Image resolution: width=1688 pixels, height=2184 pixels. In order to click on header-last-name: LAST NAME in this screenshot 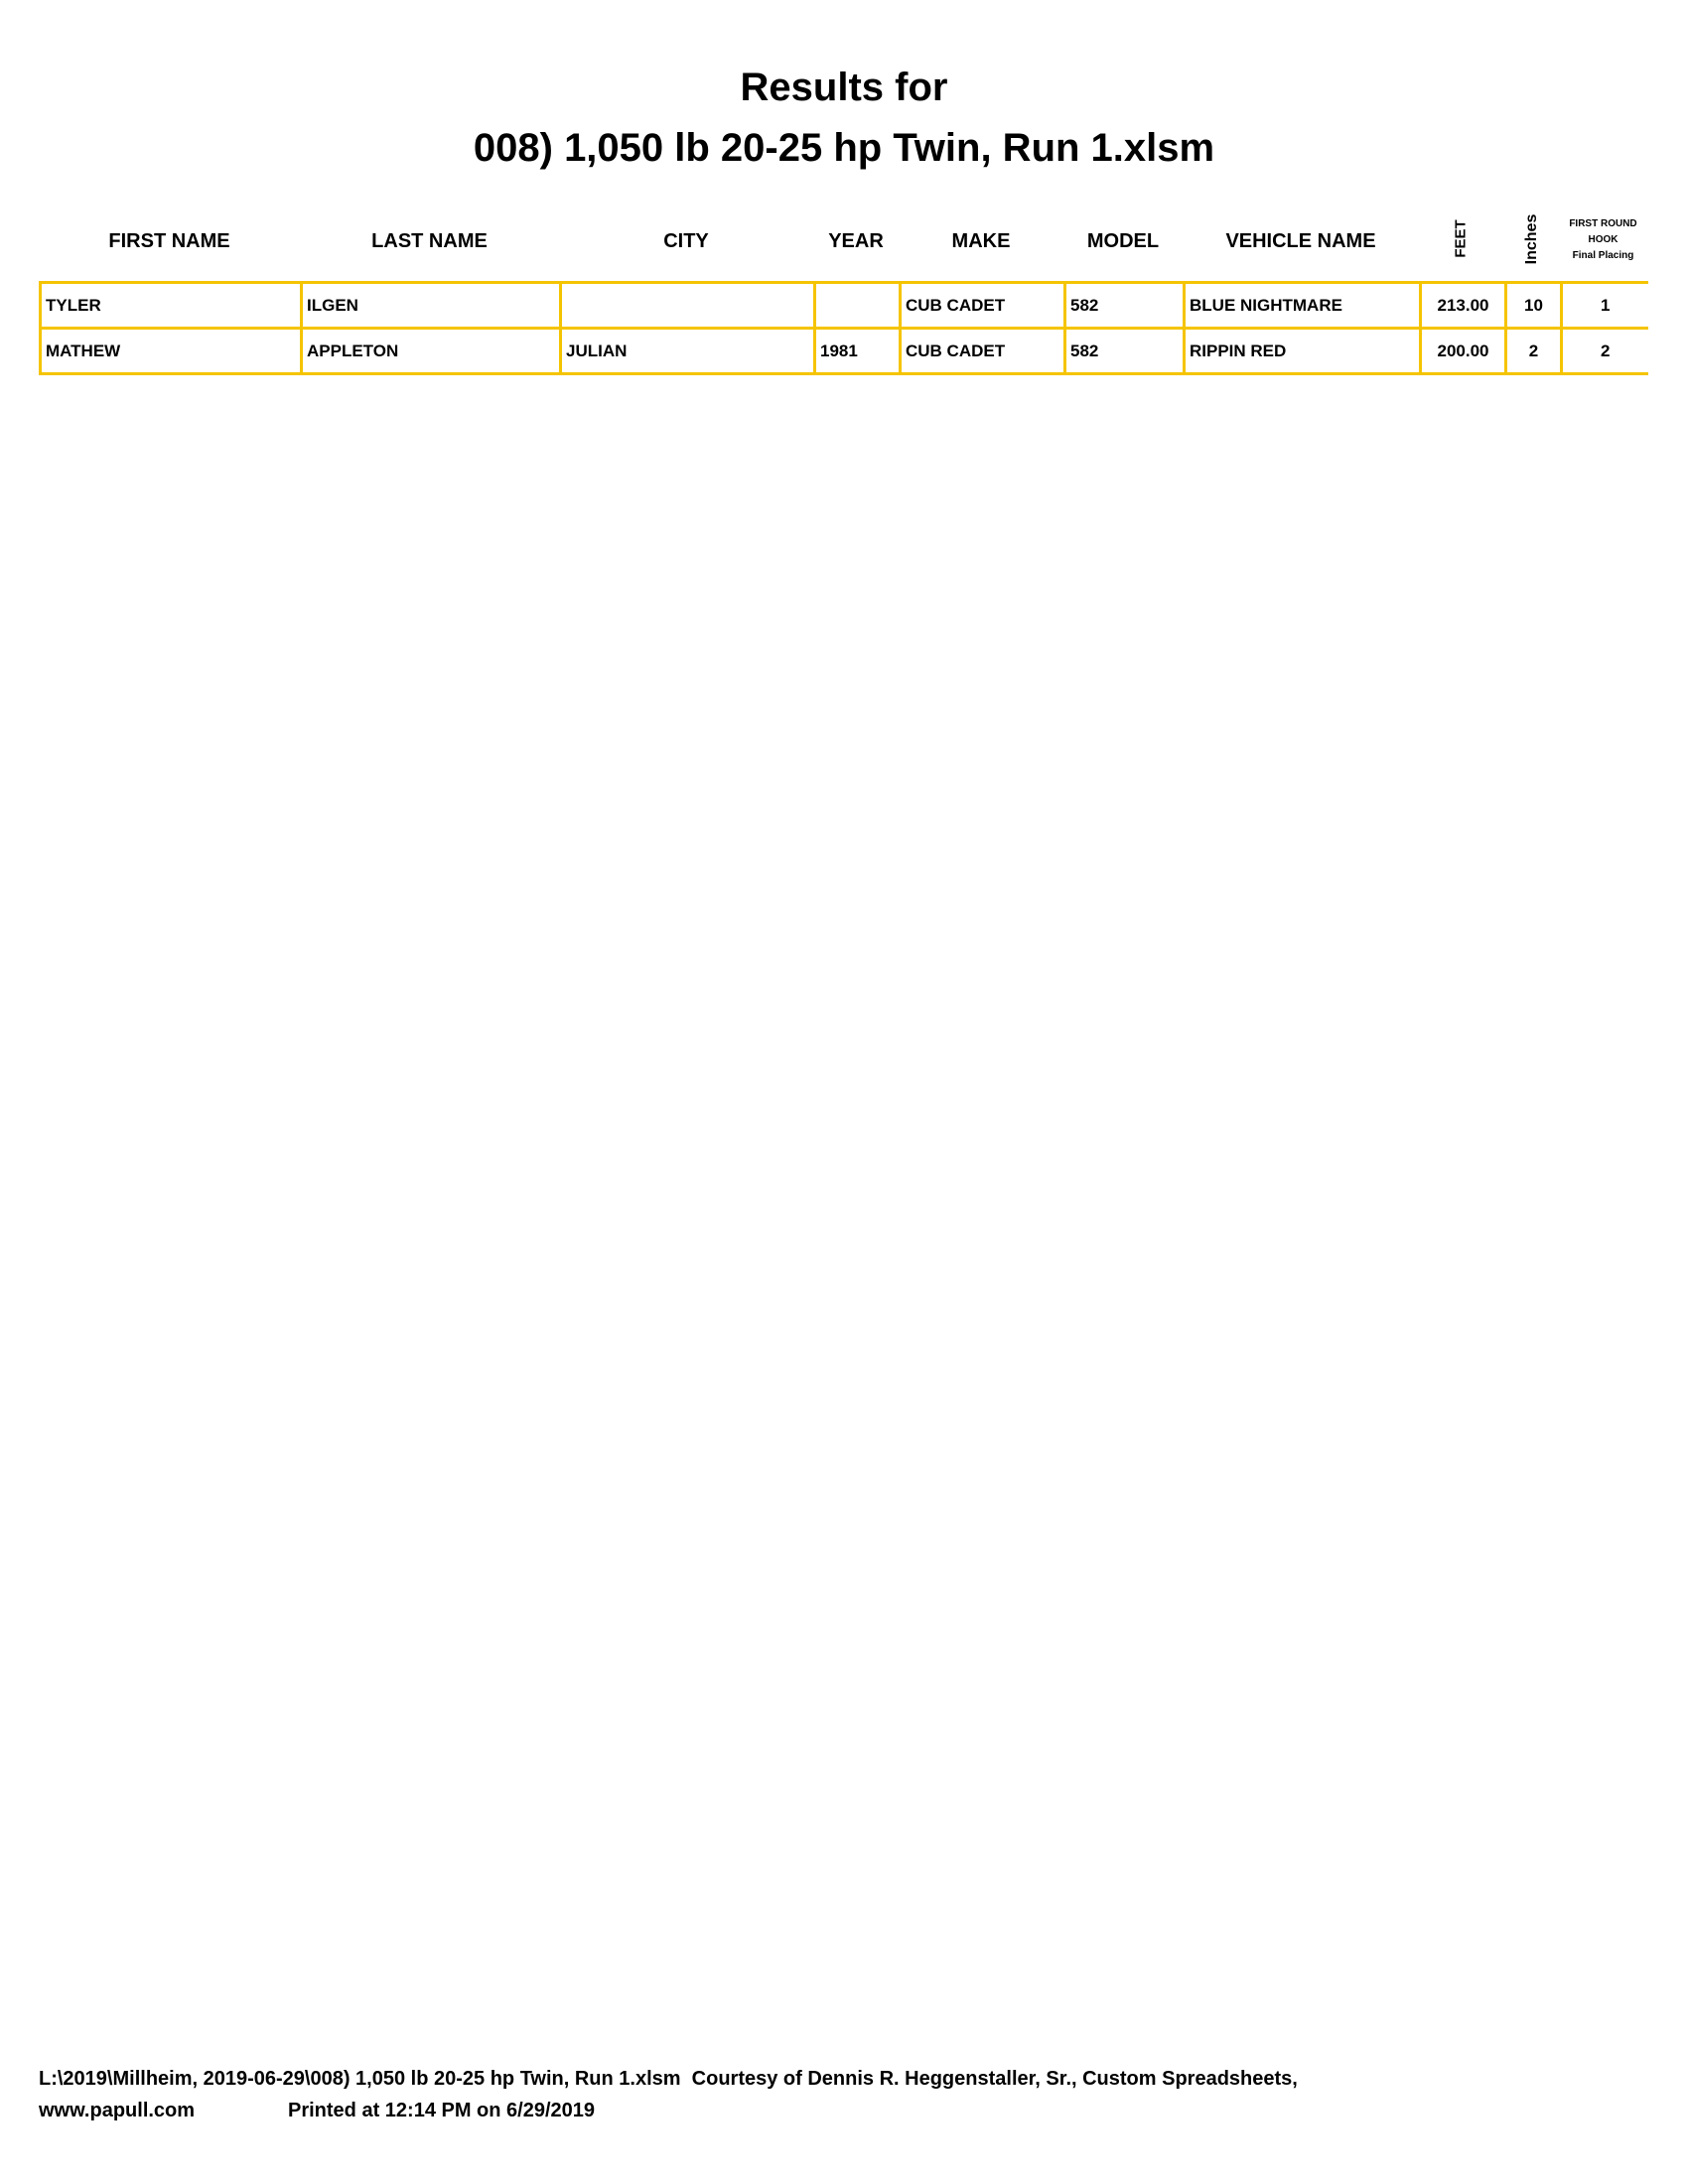, I will do `click(429, 240)`.